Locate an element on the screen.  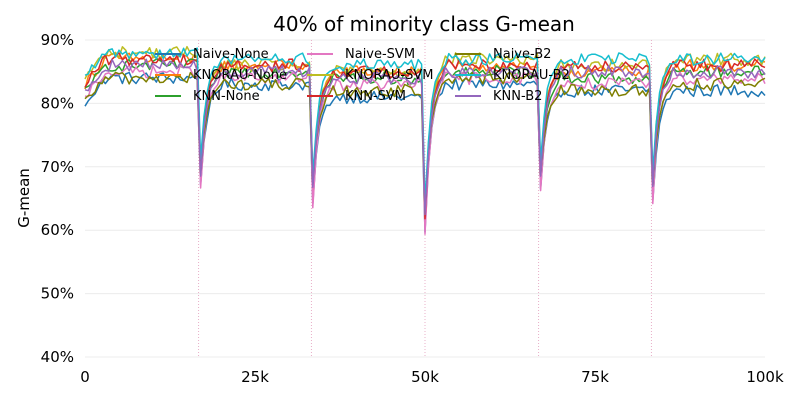
y-tick-label: 60% is located at coordinates (57, 230).